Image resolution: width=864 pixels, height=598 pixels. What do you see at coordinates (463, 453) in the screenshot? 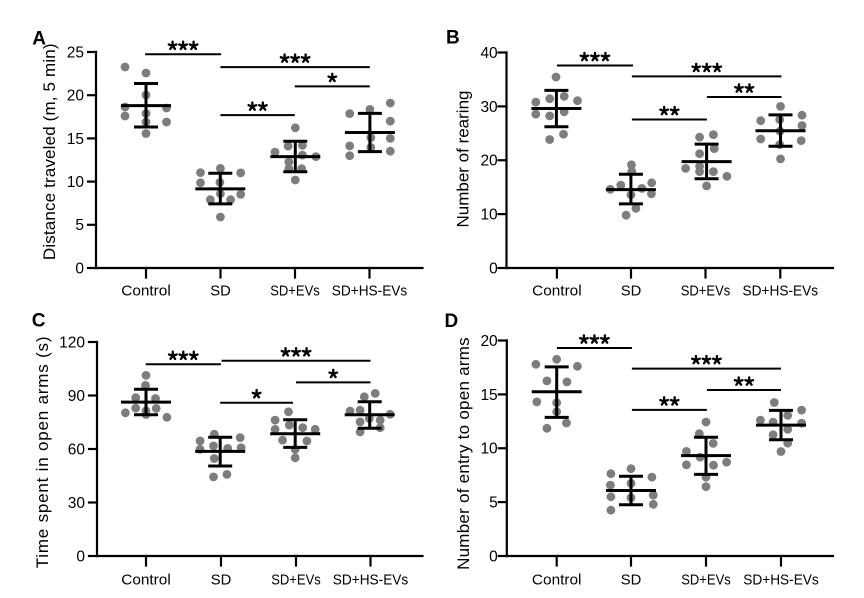
I see `svg-text: Number of entry to open arms` at bounding box center [463, 453].